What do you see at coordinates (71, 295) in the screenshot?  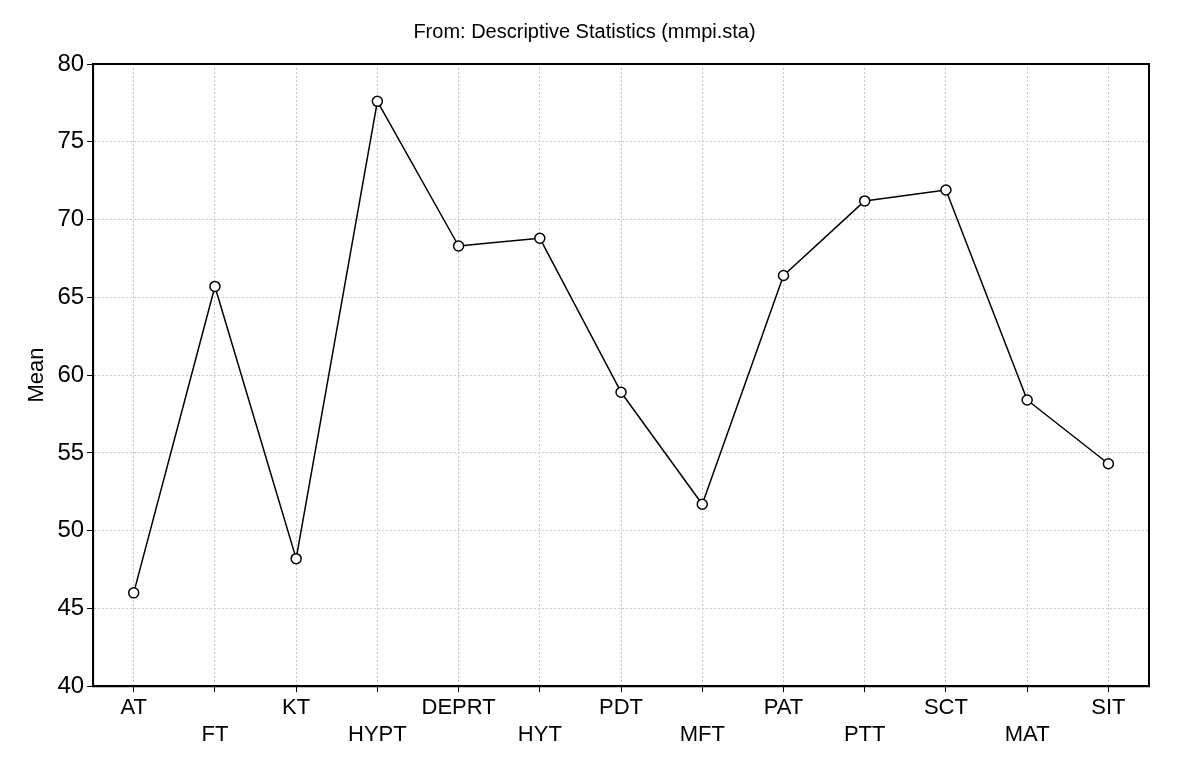 I see `y-tick-label: 65` at bounding box center [71, 295].